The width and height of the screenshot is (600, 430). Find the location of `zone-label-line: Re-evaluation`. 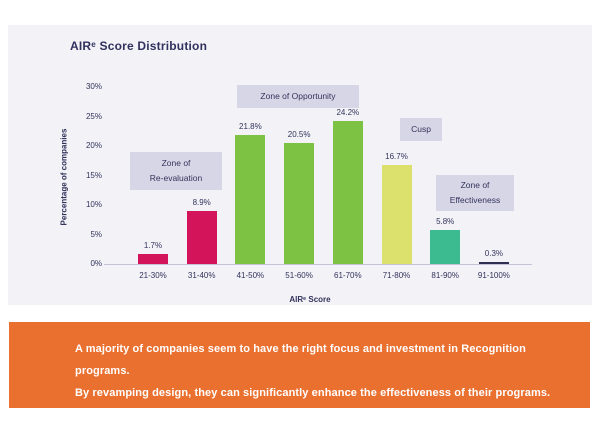

zone-label-line: Re-evaluation is located at coordinates (176, 178).